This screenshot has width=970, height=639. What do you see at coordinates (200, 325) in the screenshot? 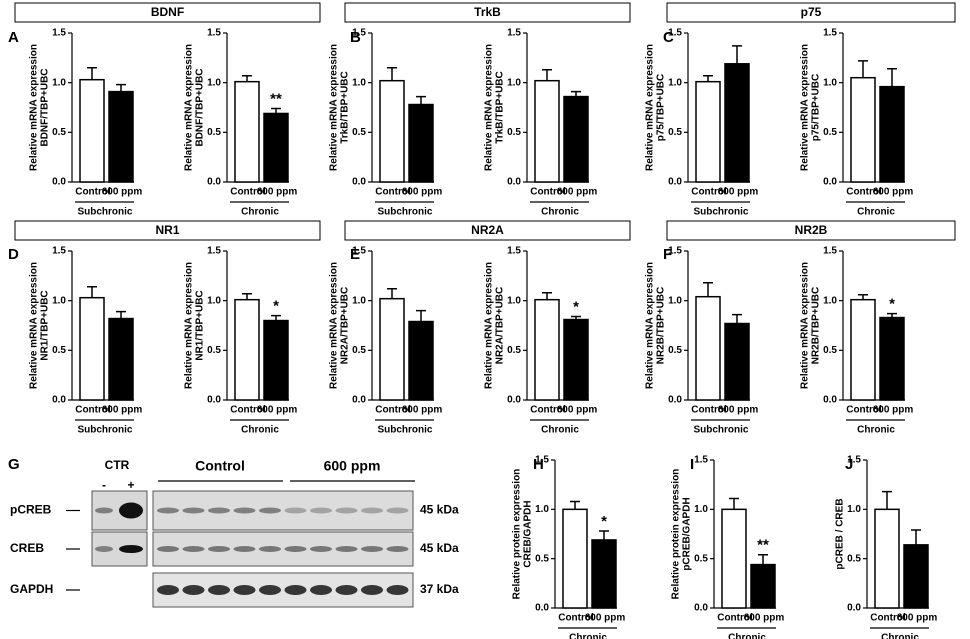
I see `y-axis-label: NR1/TBP+UBC` at bounding box center [200, 325].